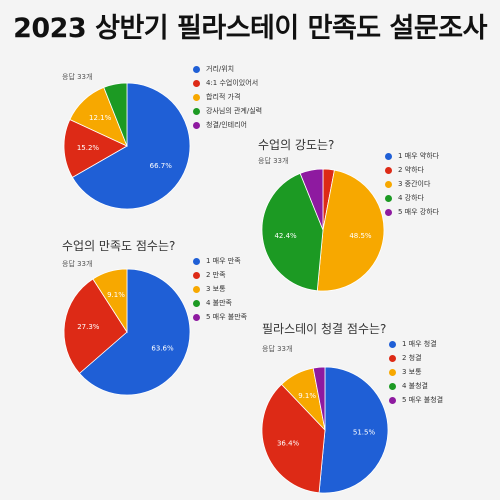 Image resolution: width=500 pixels, height=500 pixels. I want to click on legend-label: 2 약하다, so click(411, 170).